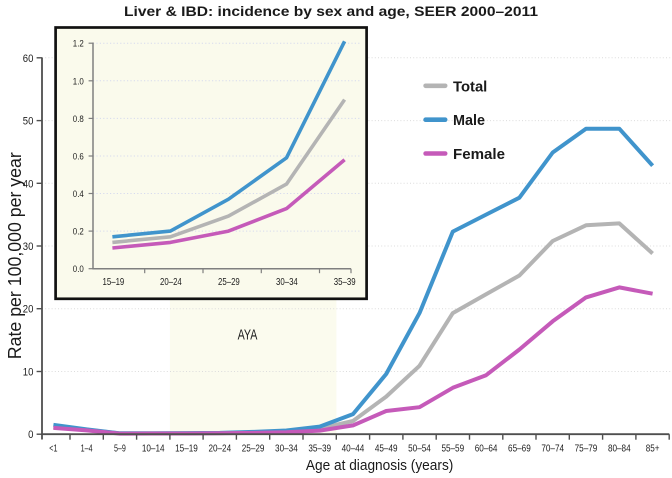 The image size is (672, 478). What do you see at coordinates (386, 448) in the screenshot?
I see `svg-text: 45–49` at bounding box center [386, 448].